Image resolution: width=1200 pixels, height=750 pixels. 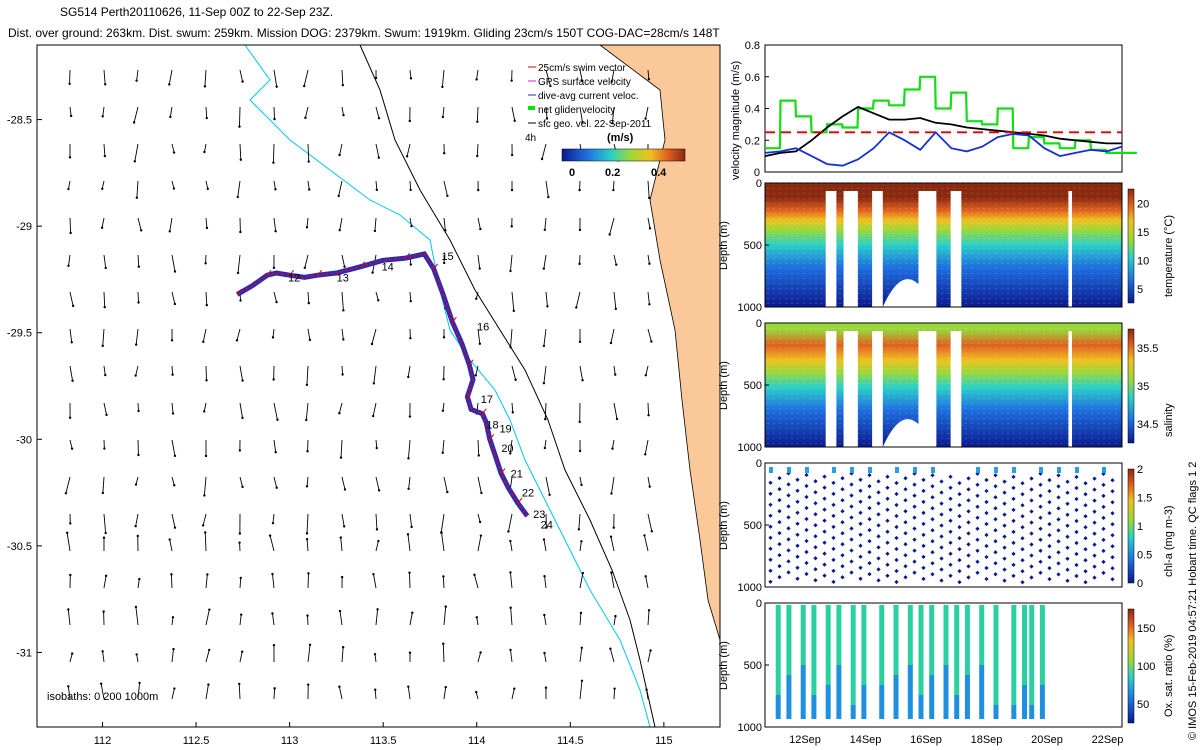 I want to click on track-blue, so click(x=382, y=384).